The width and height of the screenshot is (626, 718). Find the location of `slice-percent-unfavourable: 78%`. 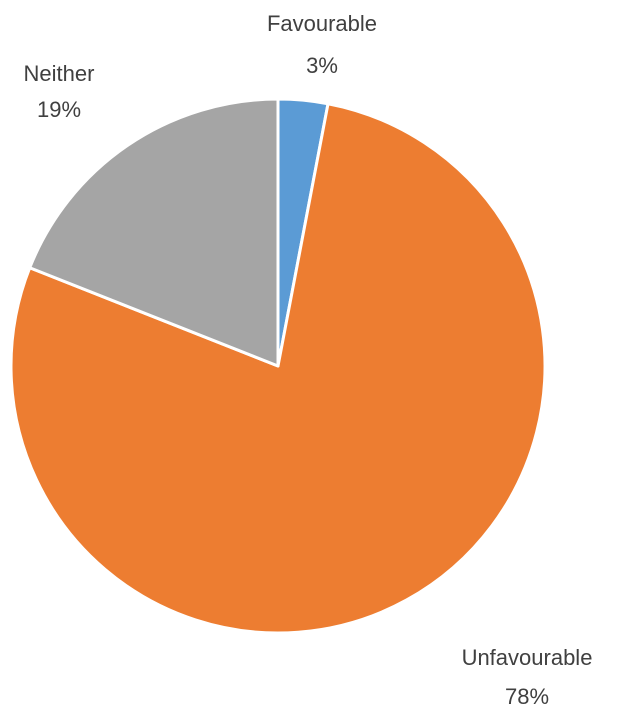

slice-percent-unfavourable: 78% is located at coordinates (527, 696).